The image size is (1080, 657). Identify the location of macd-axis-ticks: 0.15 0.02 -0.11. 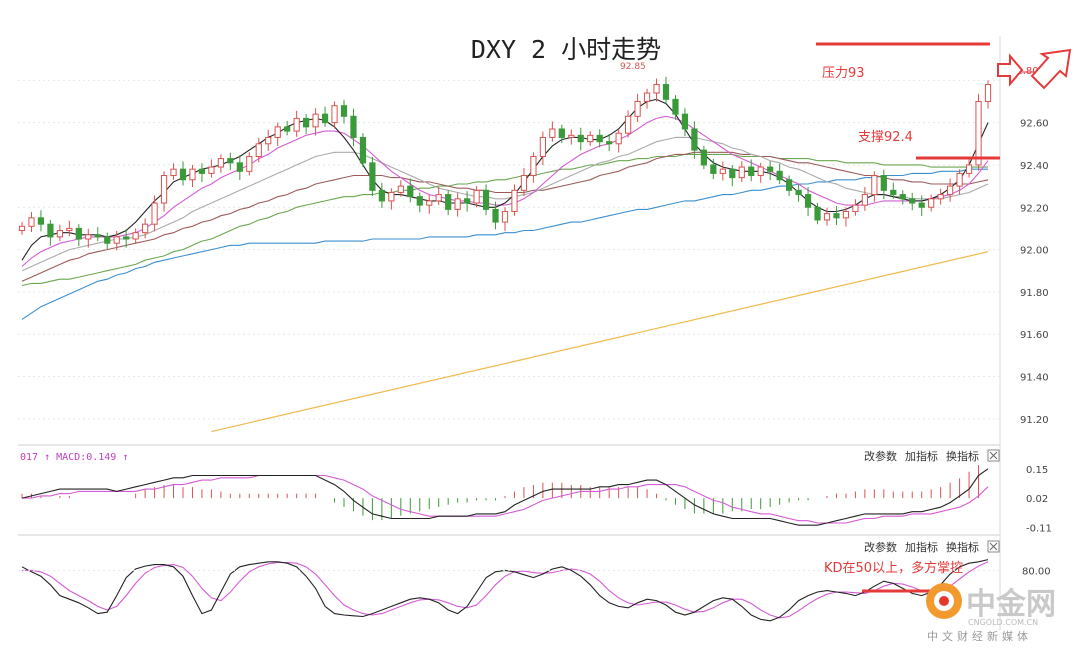
(1039, 500).